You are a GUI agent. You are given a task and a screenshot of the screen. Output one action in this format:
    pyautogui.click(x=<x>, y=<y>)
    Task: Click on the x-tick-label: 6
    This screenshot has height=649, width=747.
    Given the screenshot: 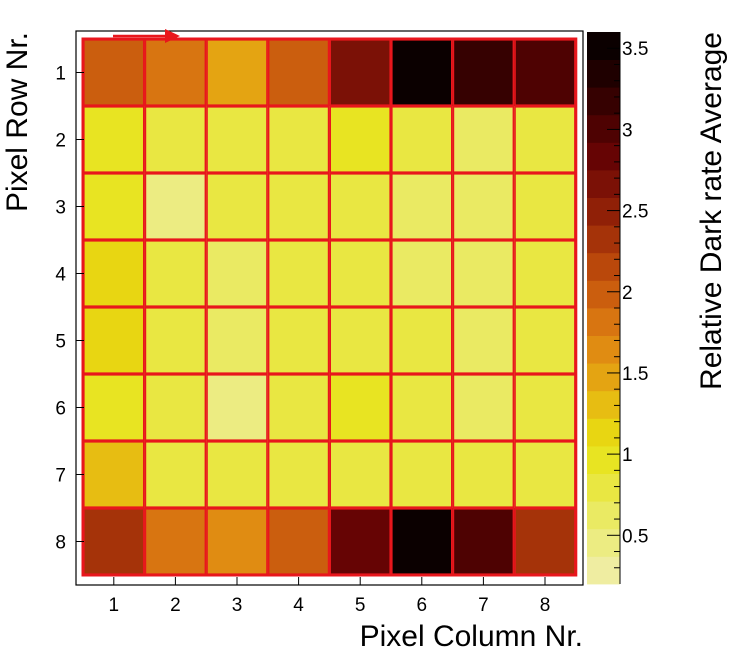 What is the action you would take?
    pyautogui.click(x=422, y=605)
    